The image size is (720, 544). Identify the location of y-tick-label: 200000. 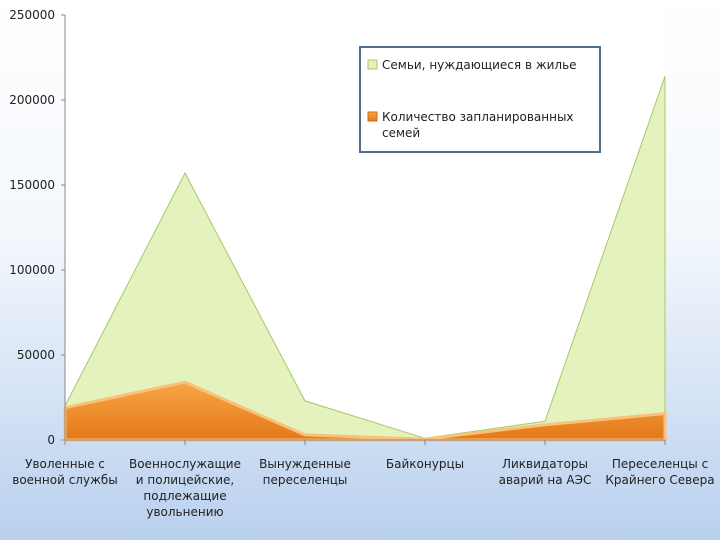
(32, 100).